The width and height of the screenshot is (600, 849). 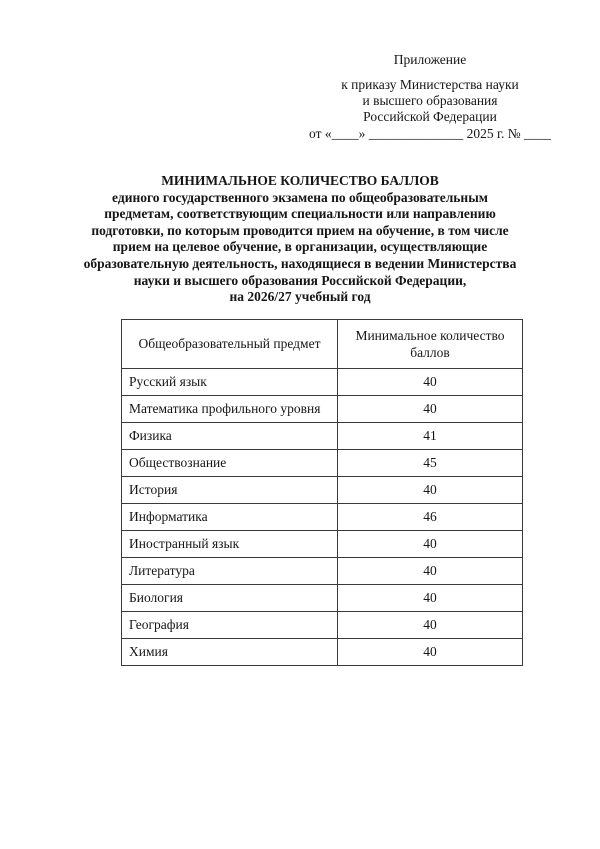 I want to click on table-row: Литература 40, so click(x=322, y=570).